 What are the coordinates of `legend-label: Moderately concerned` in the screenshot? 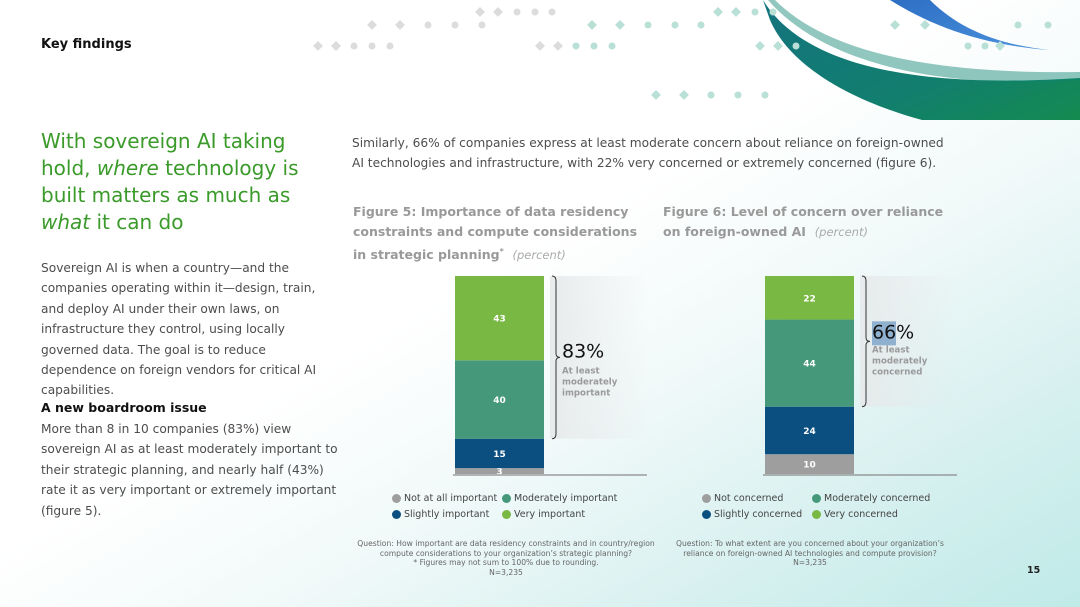 It's located at (877, 498).